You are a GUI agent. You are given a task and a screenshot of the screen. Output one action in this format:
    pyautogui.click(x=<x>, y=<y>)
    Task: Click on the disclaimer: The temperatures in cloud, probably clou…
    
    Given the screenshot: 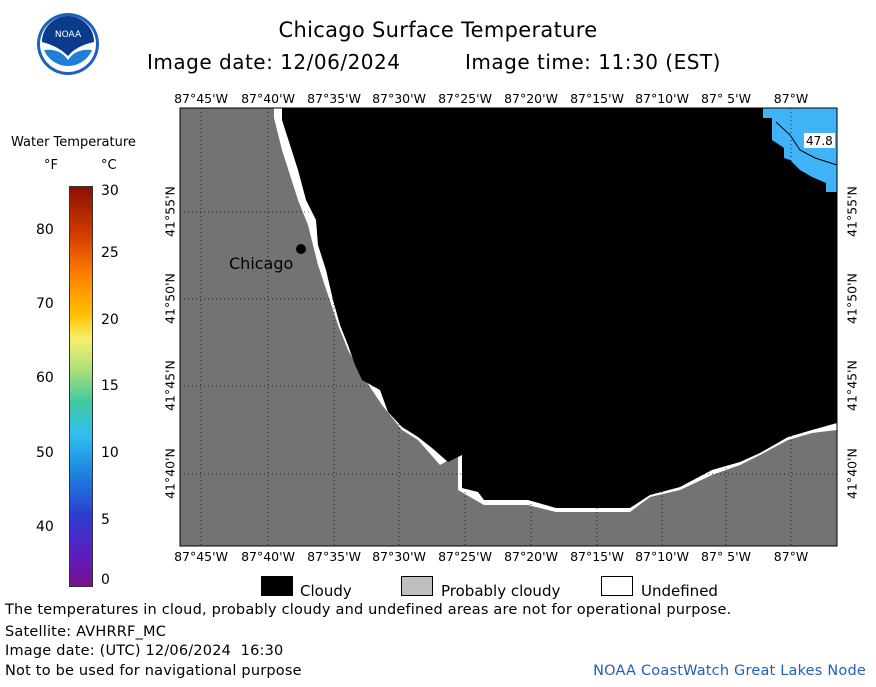 What is the action you would take?
    pyautogui.click(x=368, y=610)
    